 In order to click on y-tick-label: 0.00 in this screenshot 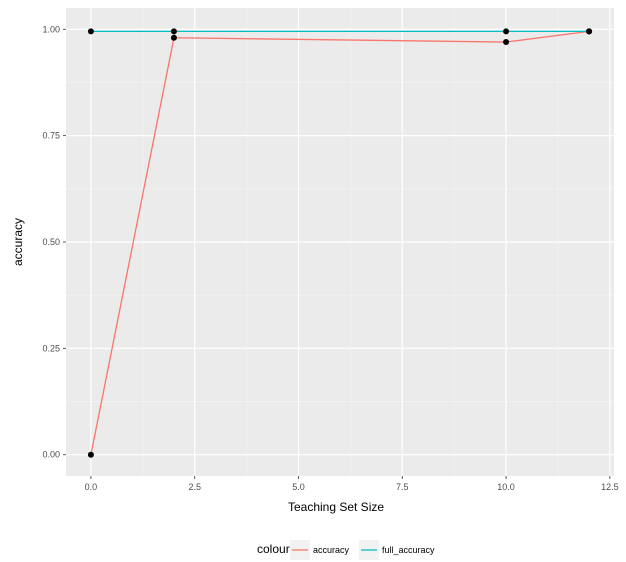, I will do `click(51, 455)`.